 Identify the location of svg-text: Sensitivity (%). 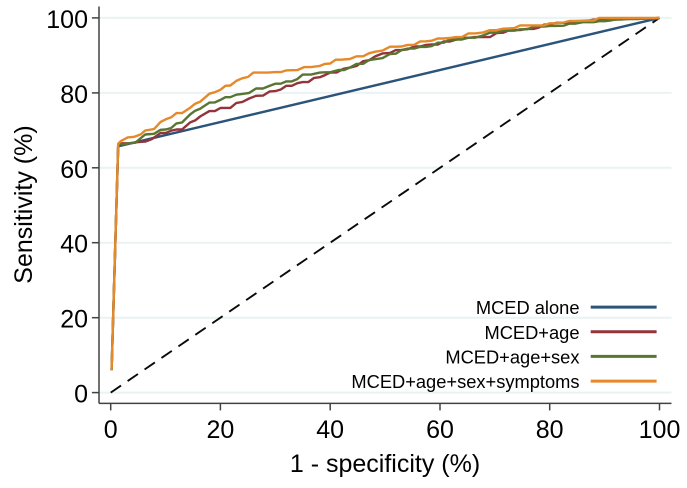
(24, 204).